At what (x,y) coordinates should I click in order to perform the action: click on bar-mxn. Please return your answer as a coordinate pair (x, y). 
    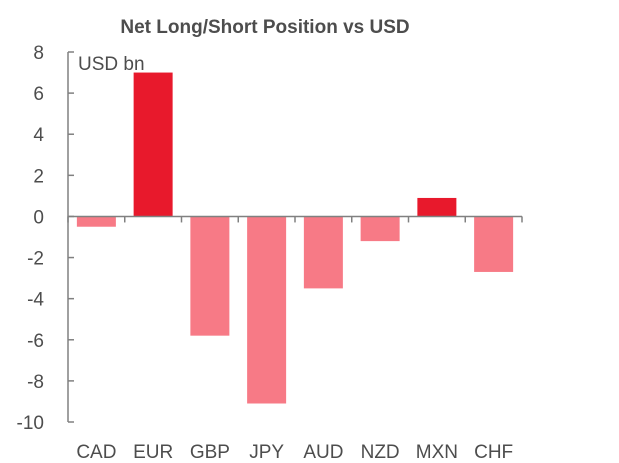
    Looking at the image, I should click on (437, 207).